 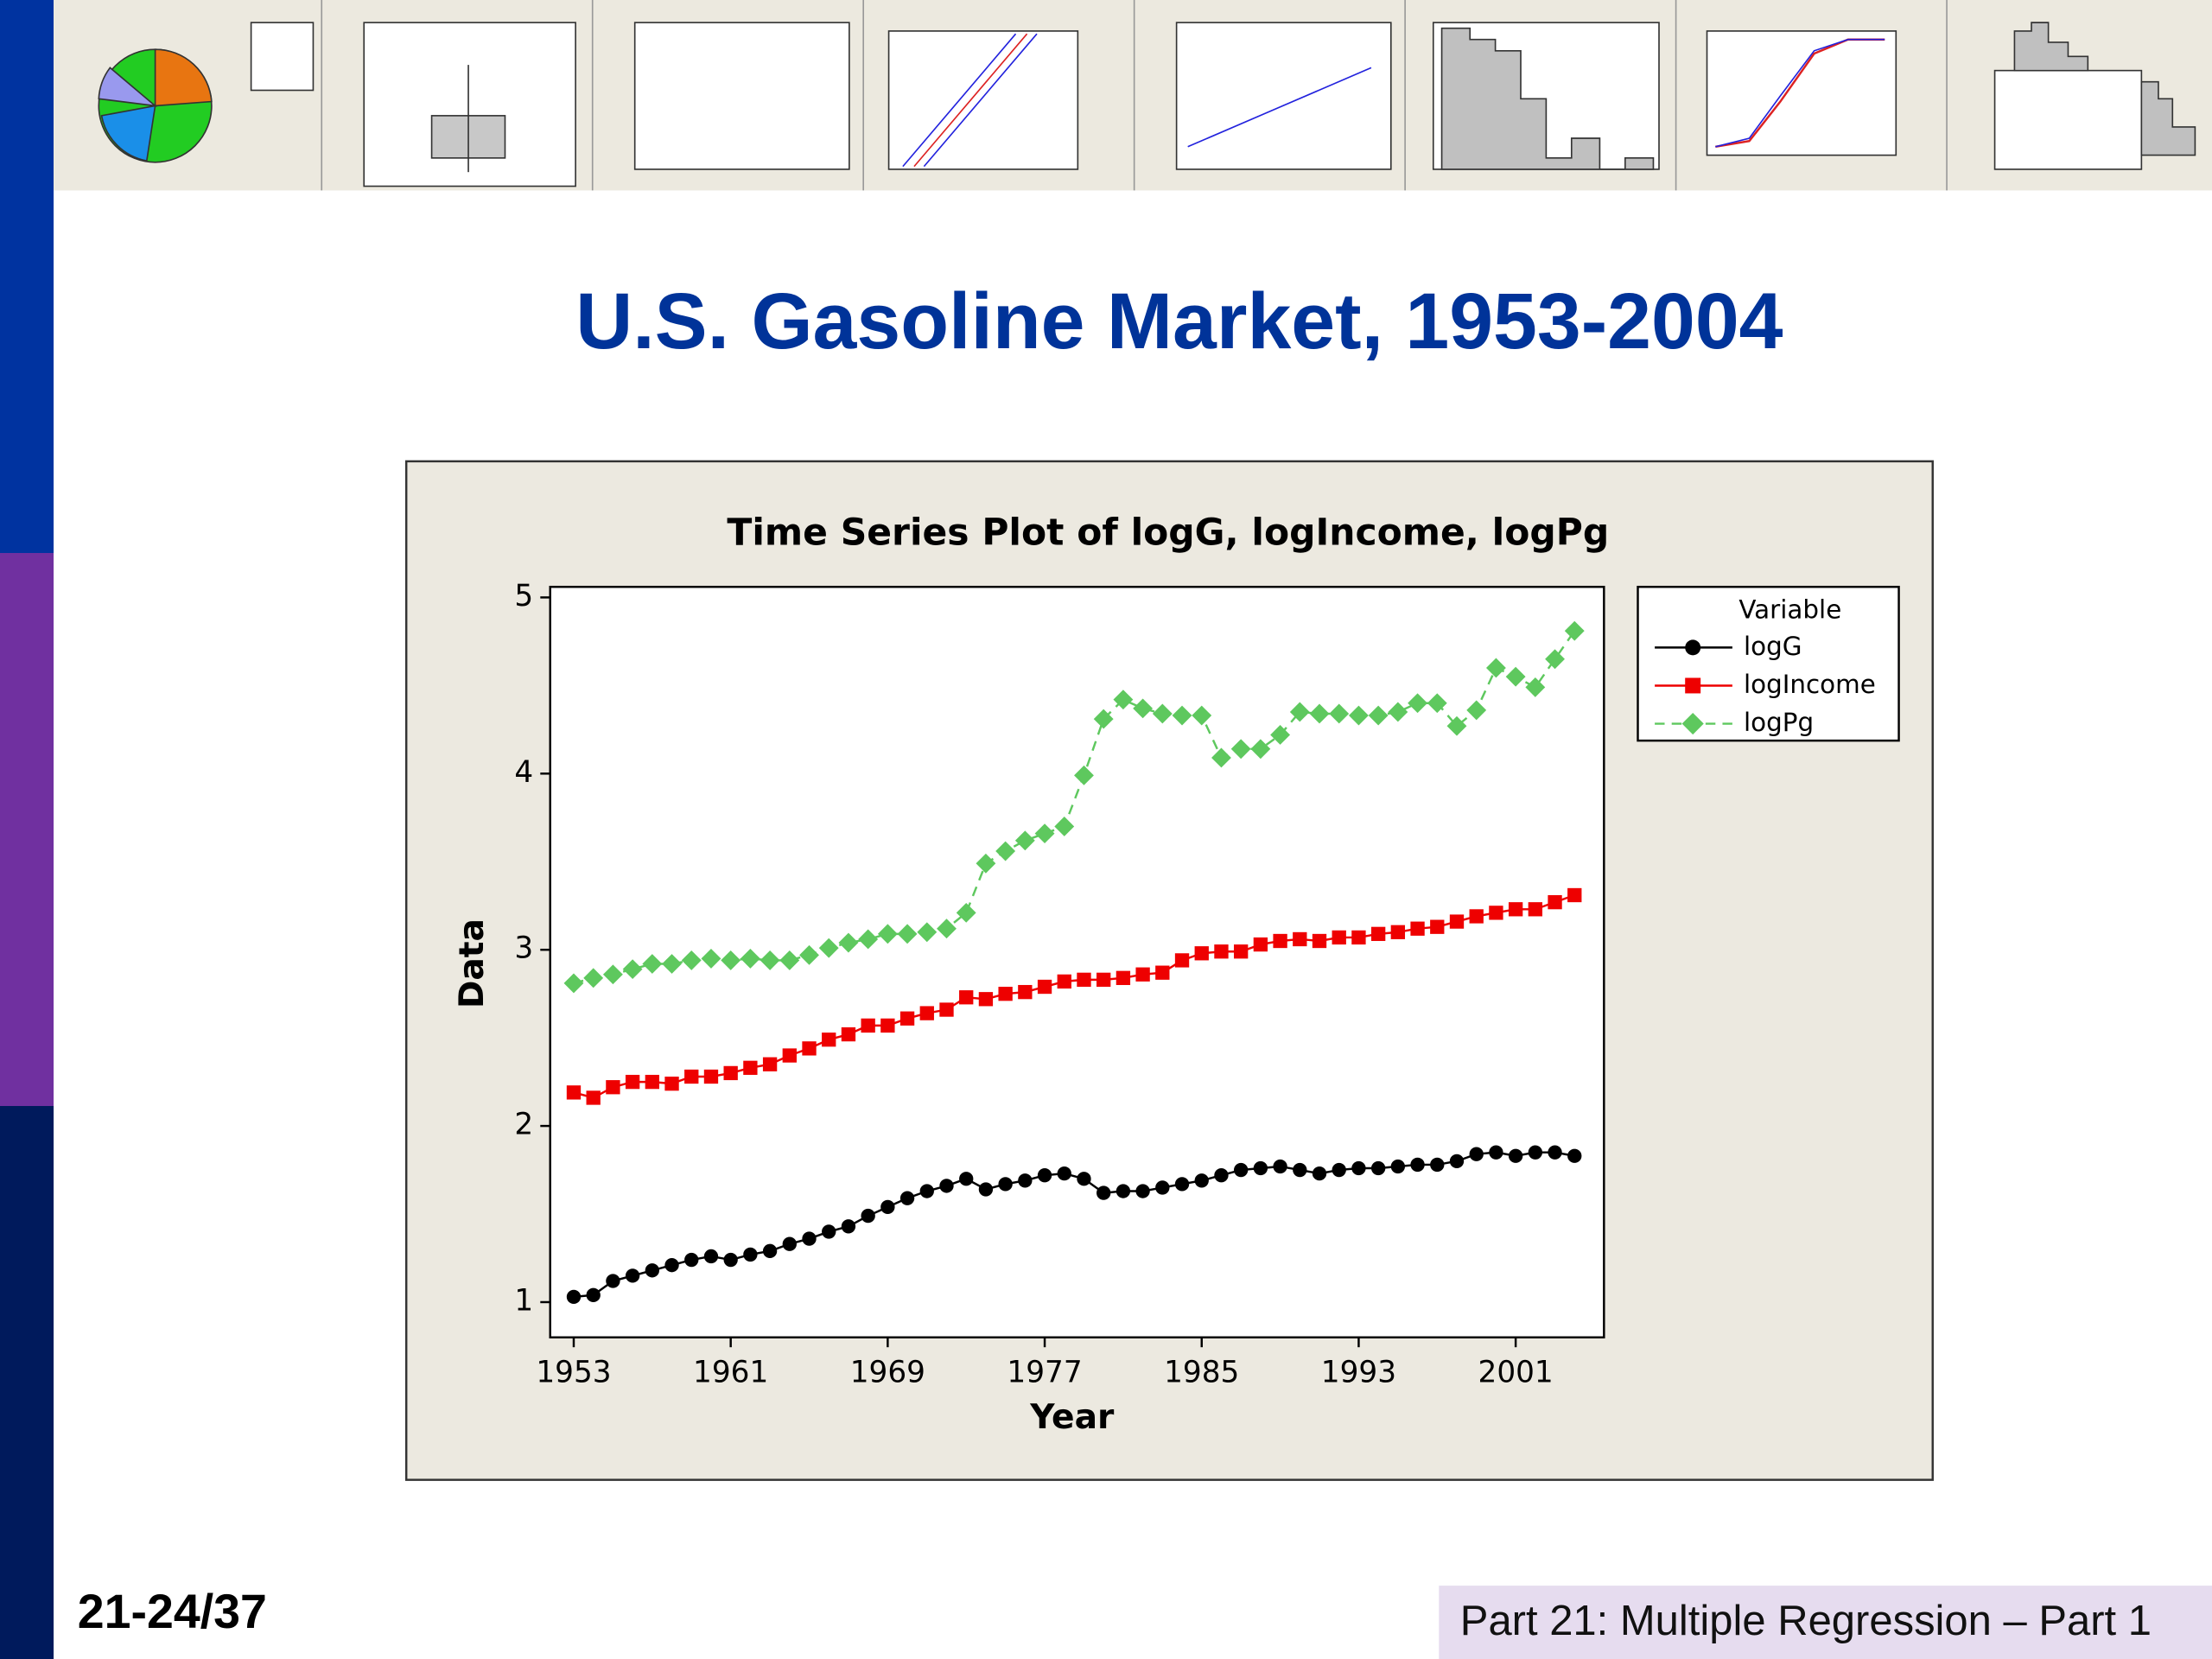 What do you see at coordinates (1806, 1621) in the screenshot?
I see `footer-text: Part 21: Multiple Regression – Part 1` at bounding box center [1806, 1621].